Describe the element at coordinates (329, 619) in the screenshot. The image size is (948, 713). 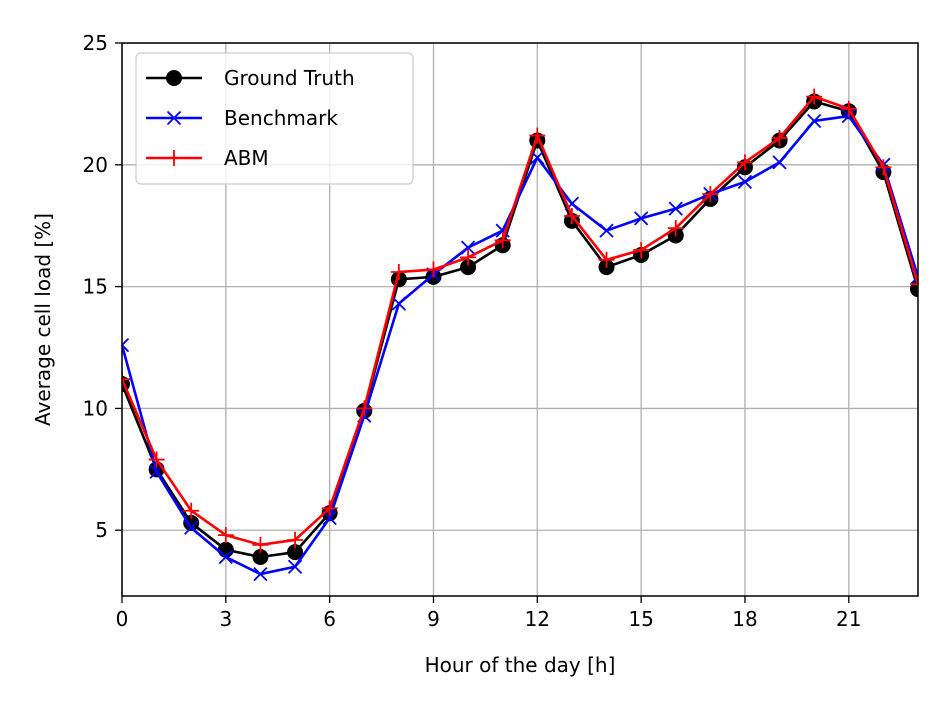
I see `x-tick-label: 6` at that location.